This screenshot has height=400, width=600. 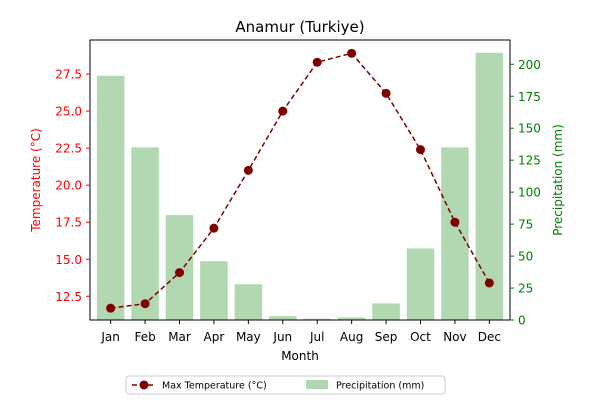 What do you see at coordinates (214, 386) in the screenshot?
I see `legend-label-temperature: Max Temperature (°C)` at bounding box center [214, 386].